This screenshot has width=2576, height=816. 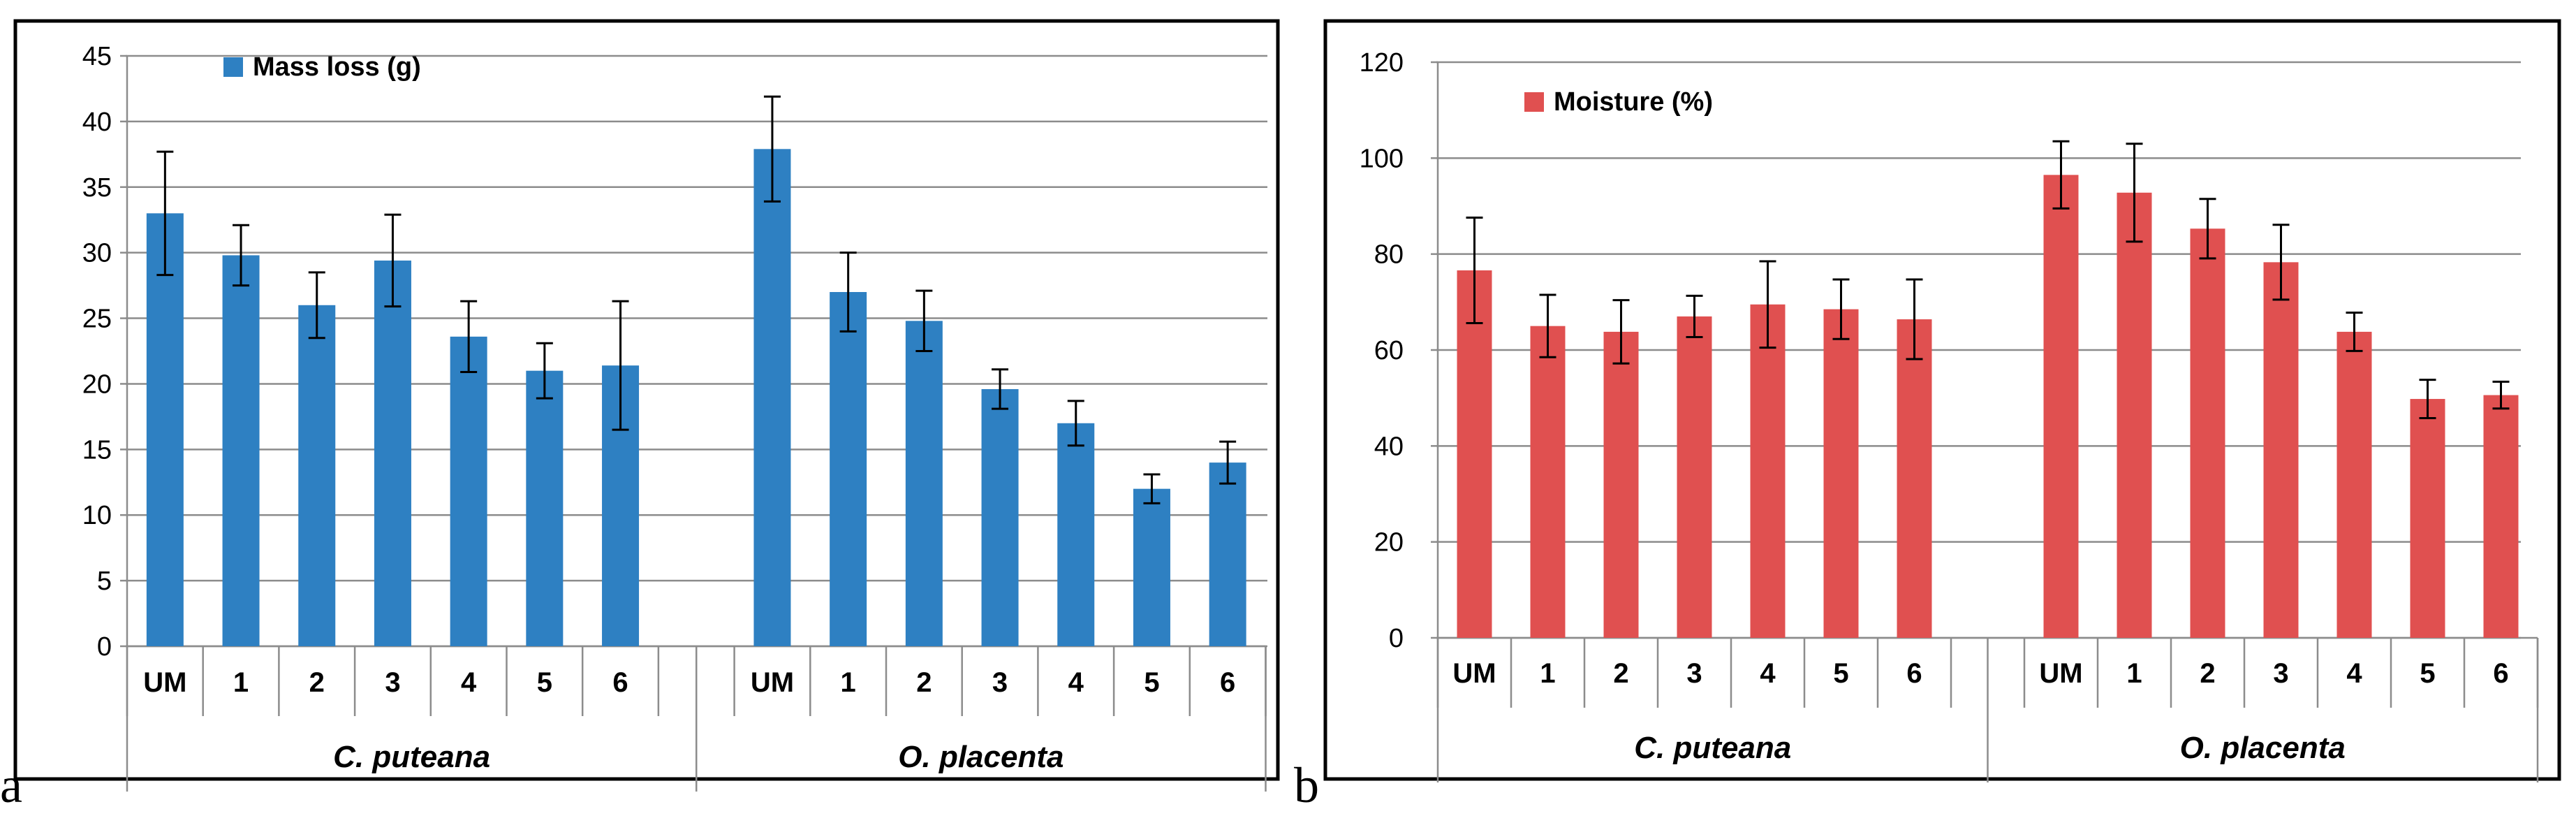 What do you see at coordinates (104, 581) in the screenshot?
I see `y-tick-label: 5` at bounding box center [104, 581].